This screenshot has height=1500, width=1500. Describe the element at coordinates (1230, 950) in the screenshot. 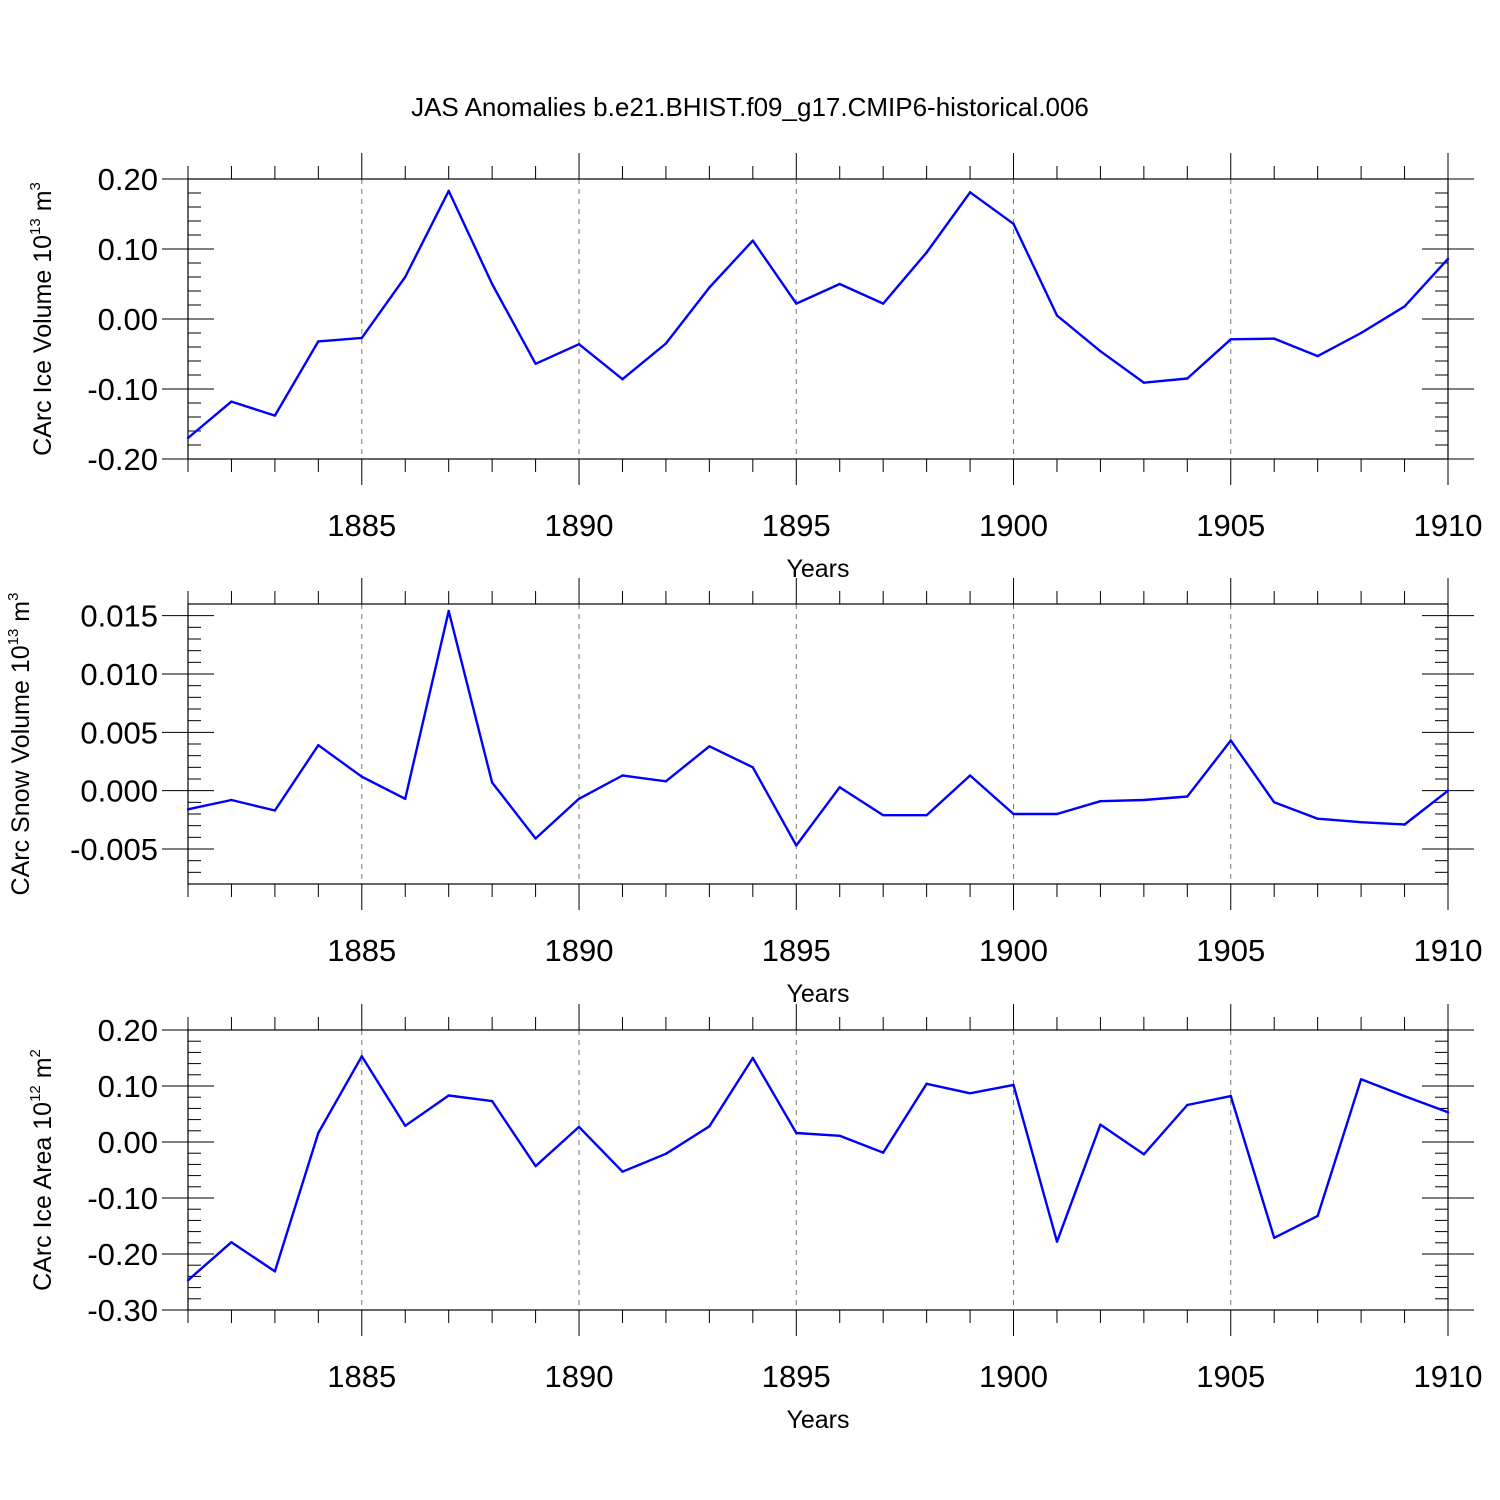

I see `snow-volume-x-tick-label: 1905` at that location.